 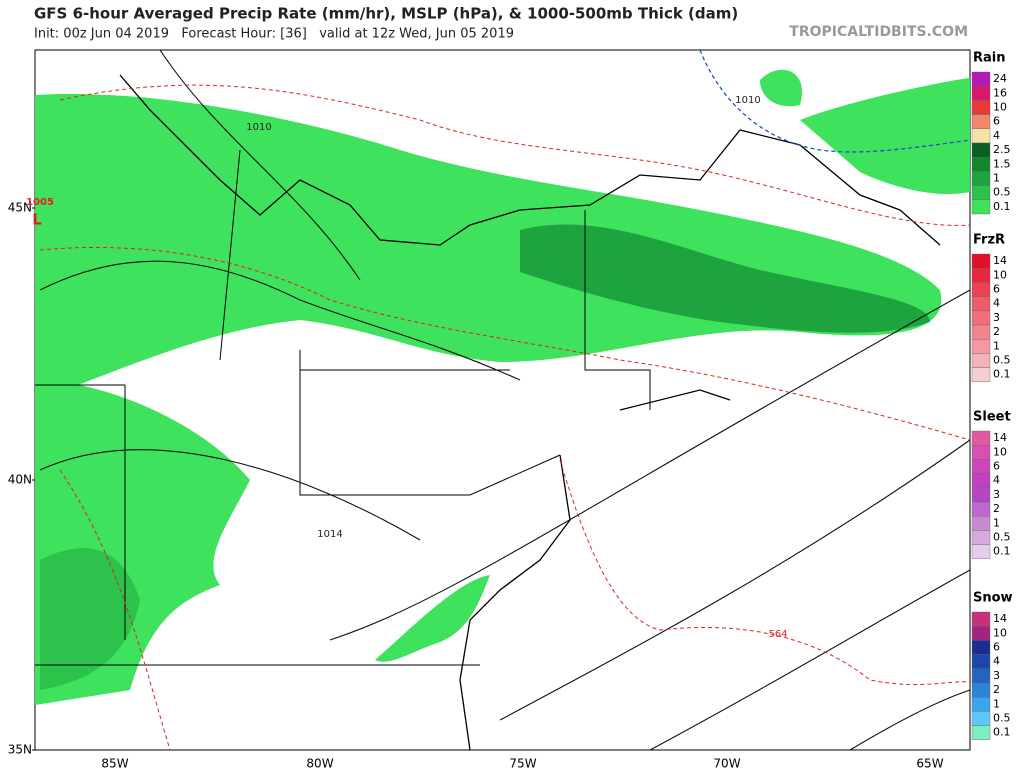 What do you see at coordinates (258, 127) in the screenshot?
I see `contour-label: 1010` at bounding box center [258, 127].